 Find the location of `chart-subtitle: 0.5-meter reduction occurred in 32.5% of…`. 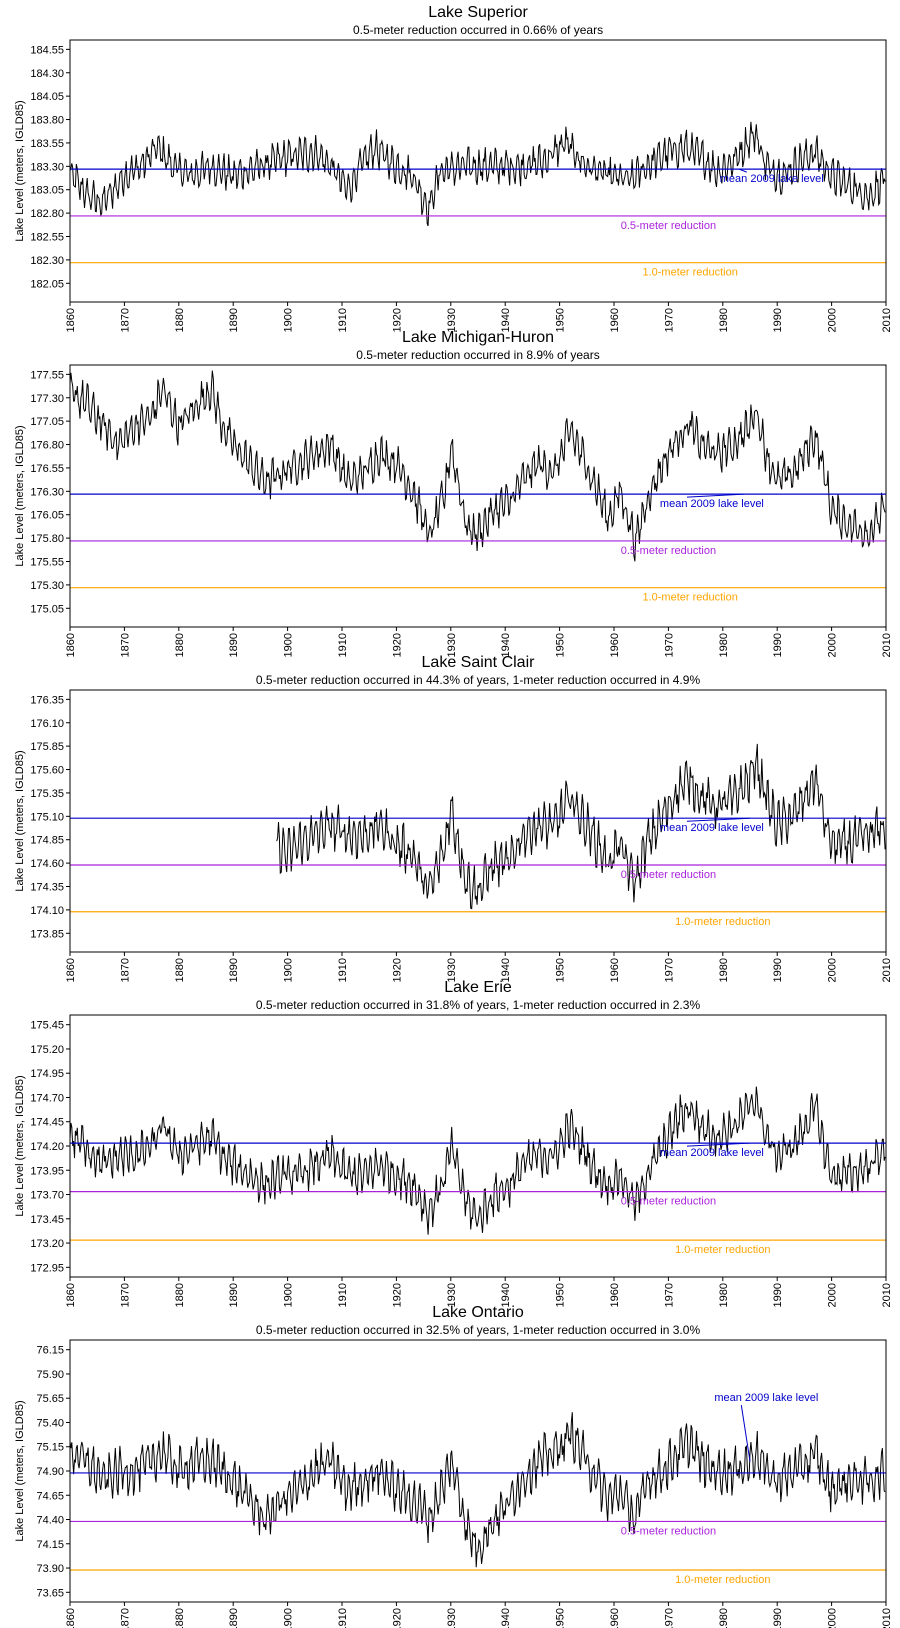

chart-subtitle: 0.5-meter reduction occurred in 32.5% of… is located at coordinates (478, 1330).